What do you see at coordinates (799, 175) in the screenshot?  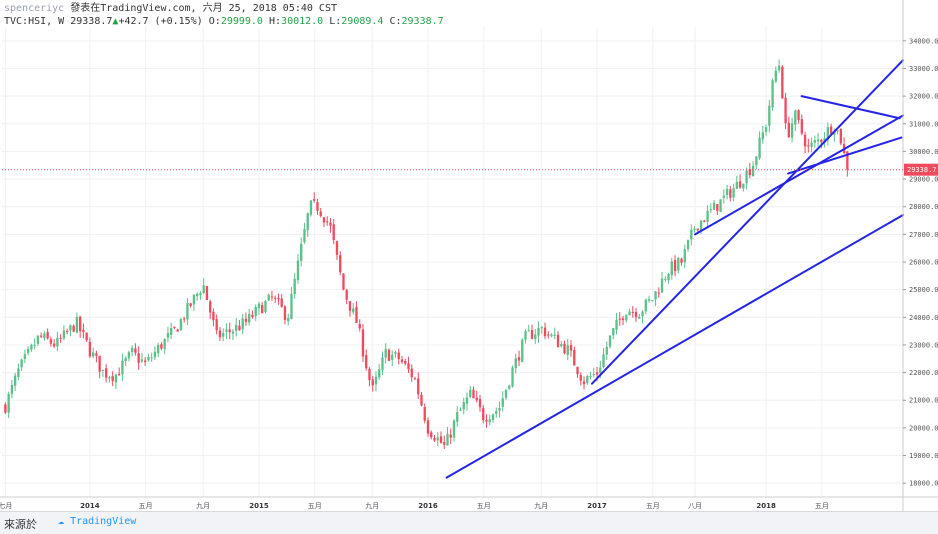 I see `trendline` at bounding box center [799, 175].